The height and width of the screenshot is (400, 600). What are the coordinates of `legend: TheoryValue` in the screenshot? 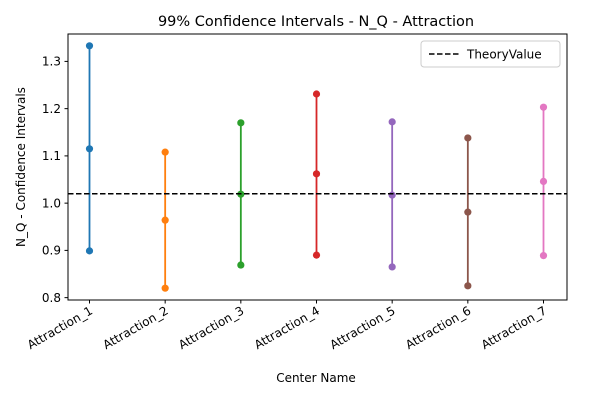 It's located at (490, 54).